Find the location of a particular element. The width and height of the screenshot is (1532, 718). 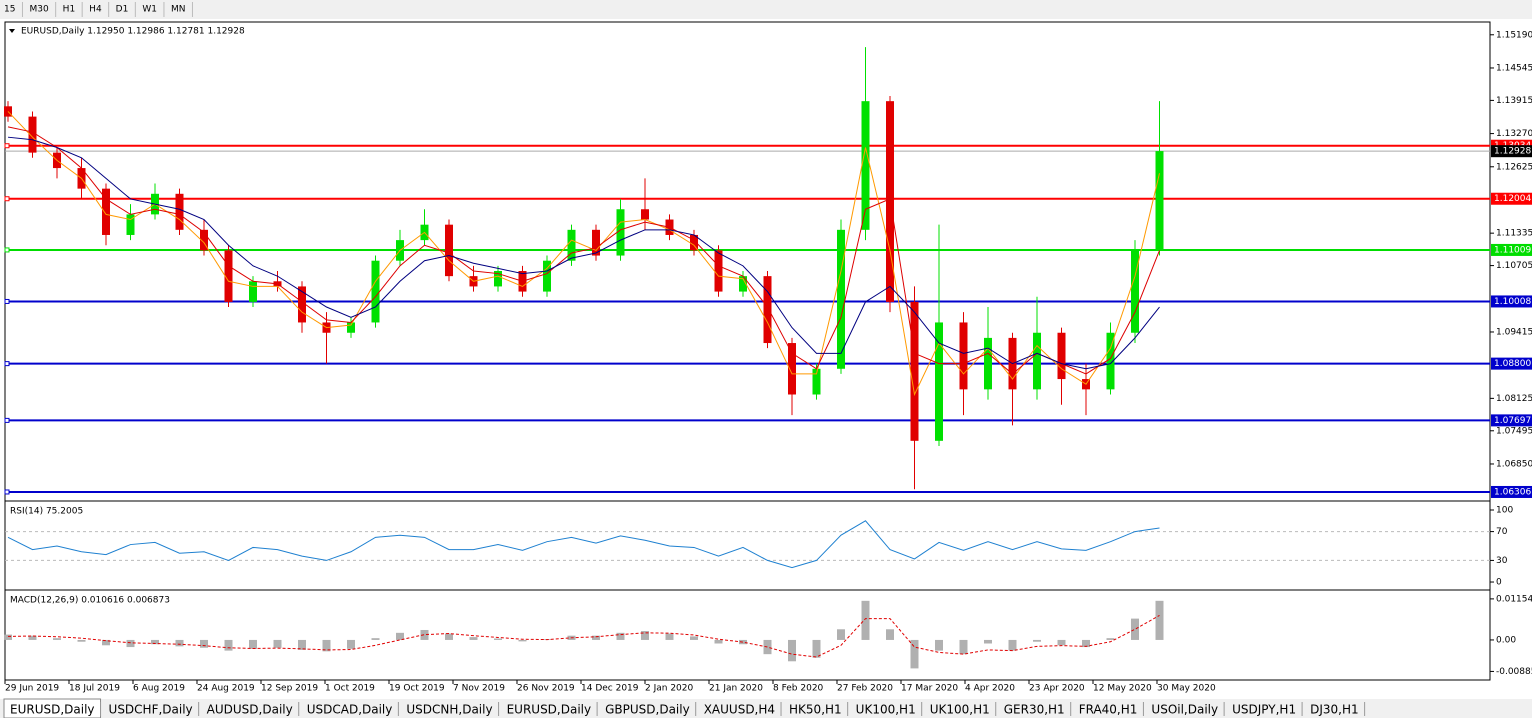

timeframe-button: H4 is located at coordinates (95, 10).